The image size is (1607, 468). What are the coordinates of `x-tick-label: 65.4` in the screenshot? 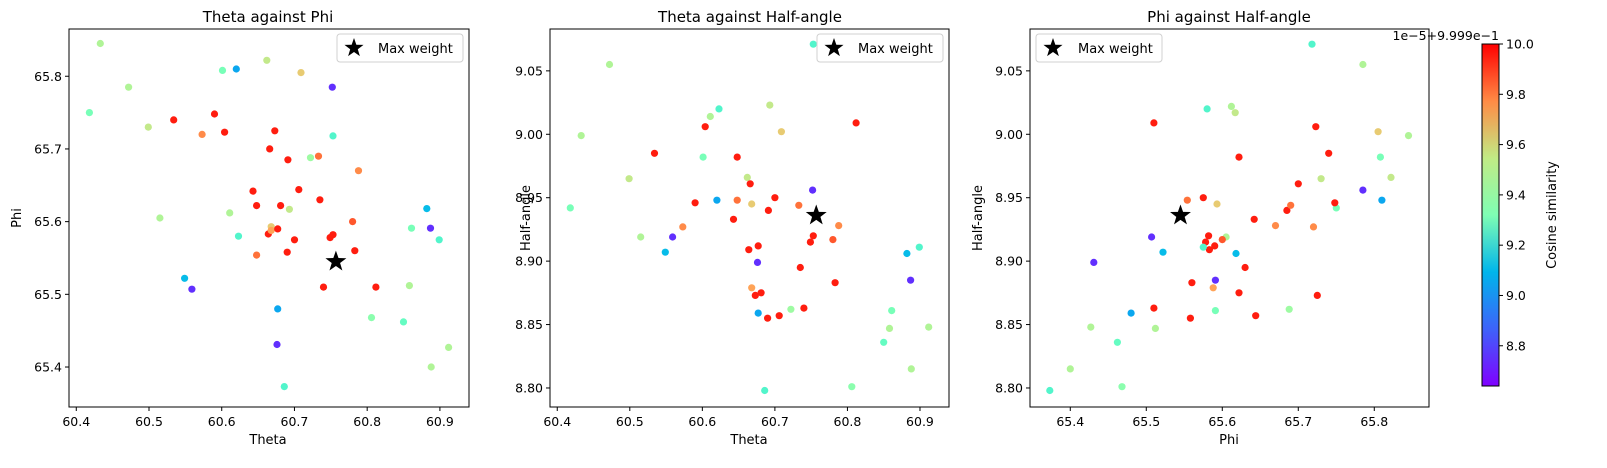 It's located at (1070, 421).